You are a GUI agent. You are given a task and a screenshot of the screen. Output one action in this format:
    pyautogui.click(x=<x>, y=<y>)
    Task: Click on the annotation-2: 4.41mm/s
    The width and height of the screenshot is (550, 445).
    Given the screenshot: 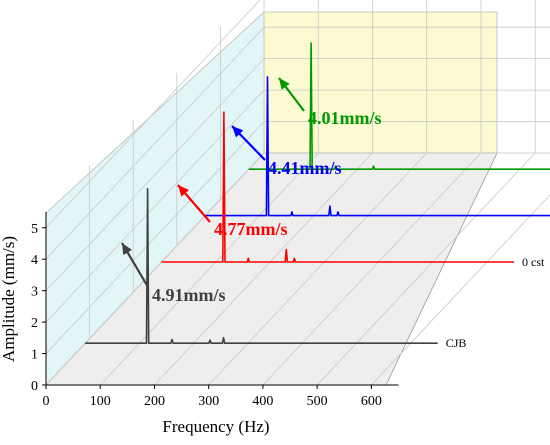 What is the action you would take?
    pyautogui.click(x=286, y=151)
    